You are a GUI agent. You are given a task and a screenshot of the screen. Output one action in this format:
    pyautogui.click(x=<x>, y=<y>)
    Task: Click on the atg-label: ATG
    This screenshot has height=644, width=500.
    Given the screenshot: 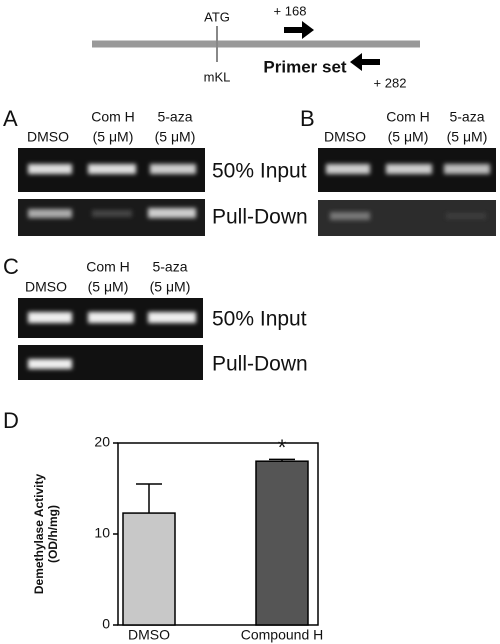 What is the action you would take?
    pyautogui.click(x=217, y=16)
    